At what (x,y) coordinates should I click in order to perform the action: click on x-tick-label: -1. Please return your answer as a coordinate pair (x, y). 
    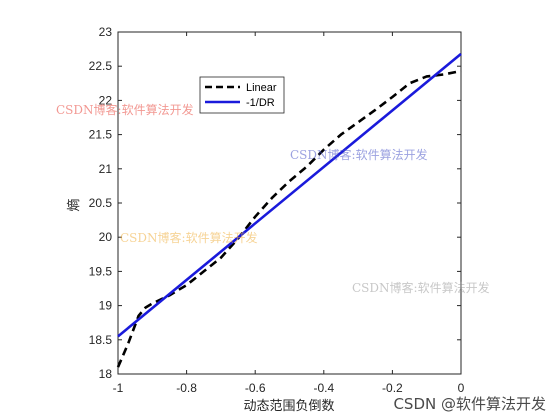
    Looking at the image, I should click on (118, 388).